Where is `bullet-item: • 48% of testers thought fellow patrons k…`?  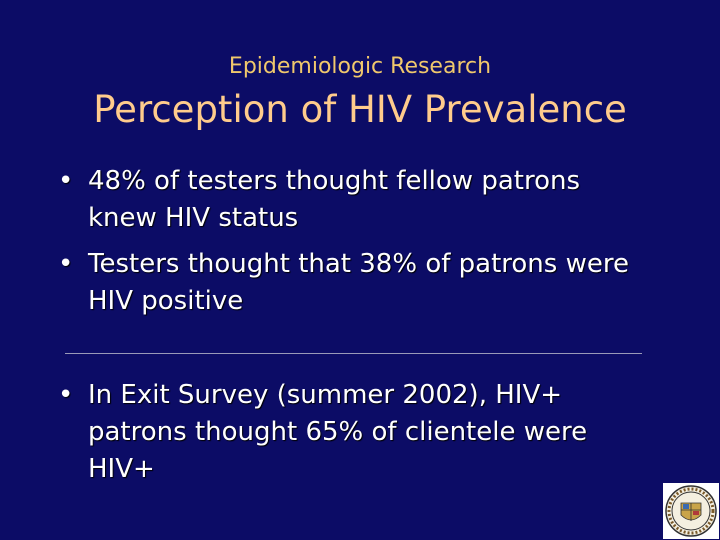 bullet-item: • 48% of testers thought fellow patrons k… is located at coordinates (353, 200).